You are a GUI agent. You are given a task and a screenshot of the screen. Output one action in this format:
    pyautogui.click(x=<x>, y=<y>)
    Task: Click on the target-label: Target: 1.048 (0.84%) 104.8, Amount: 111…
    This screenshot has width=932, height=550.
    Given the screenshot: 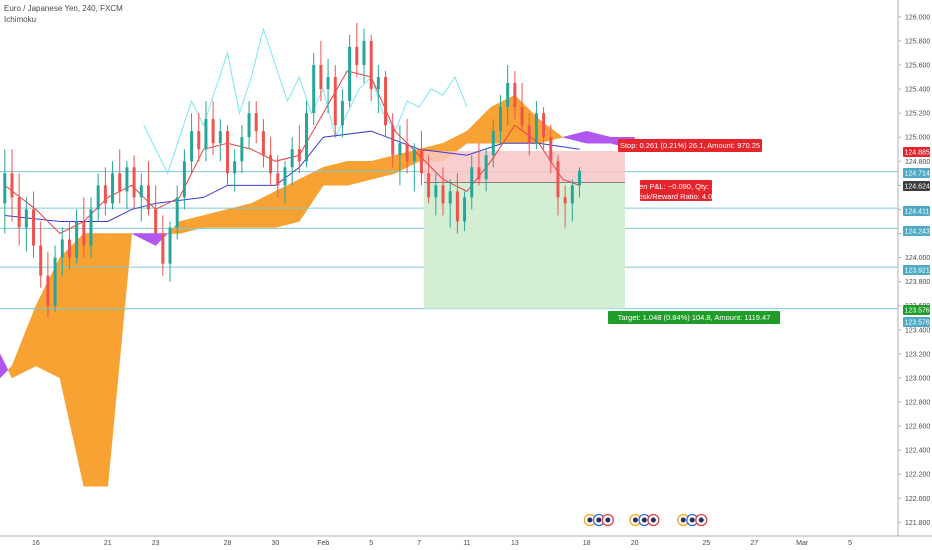 What is the action you would take?
    pyautogui.click(x=694, y=317)
    